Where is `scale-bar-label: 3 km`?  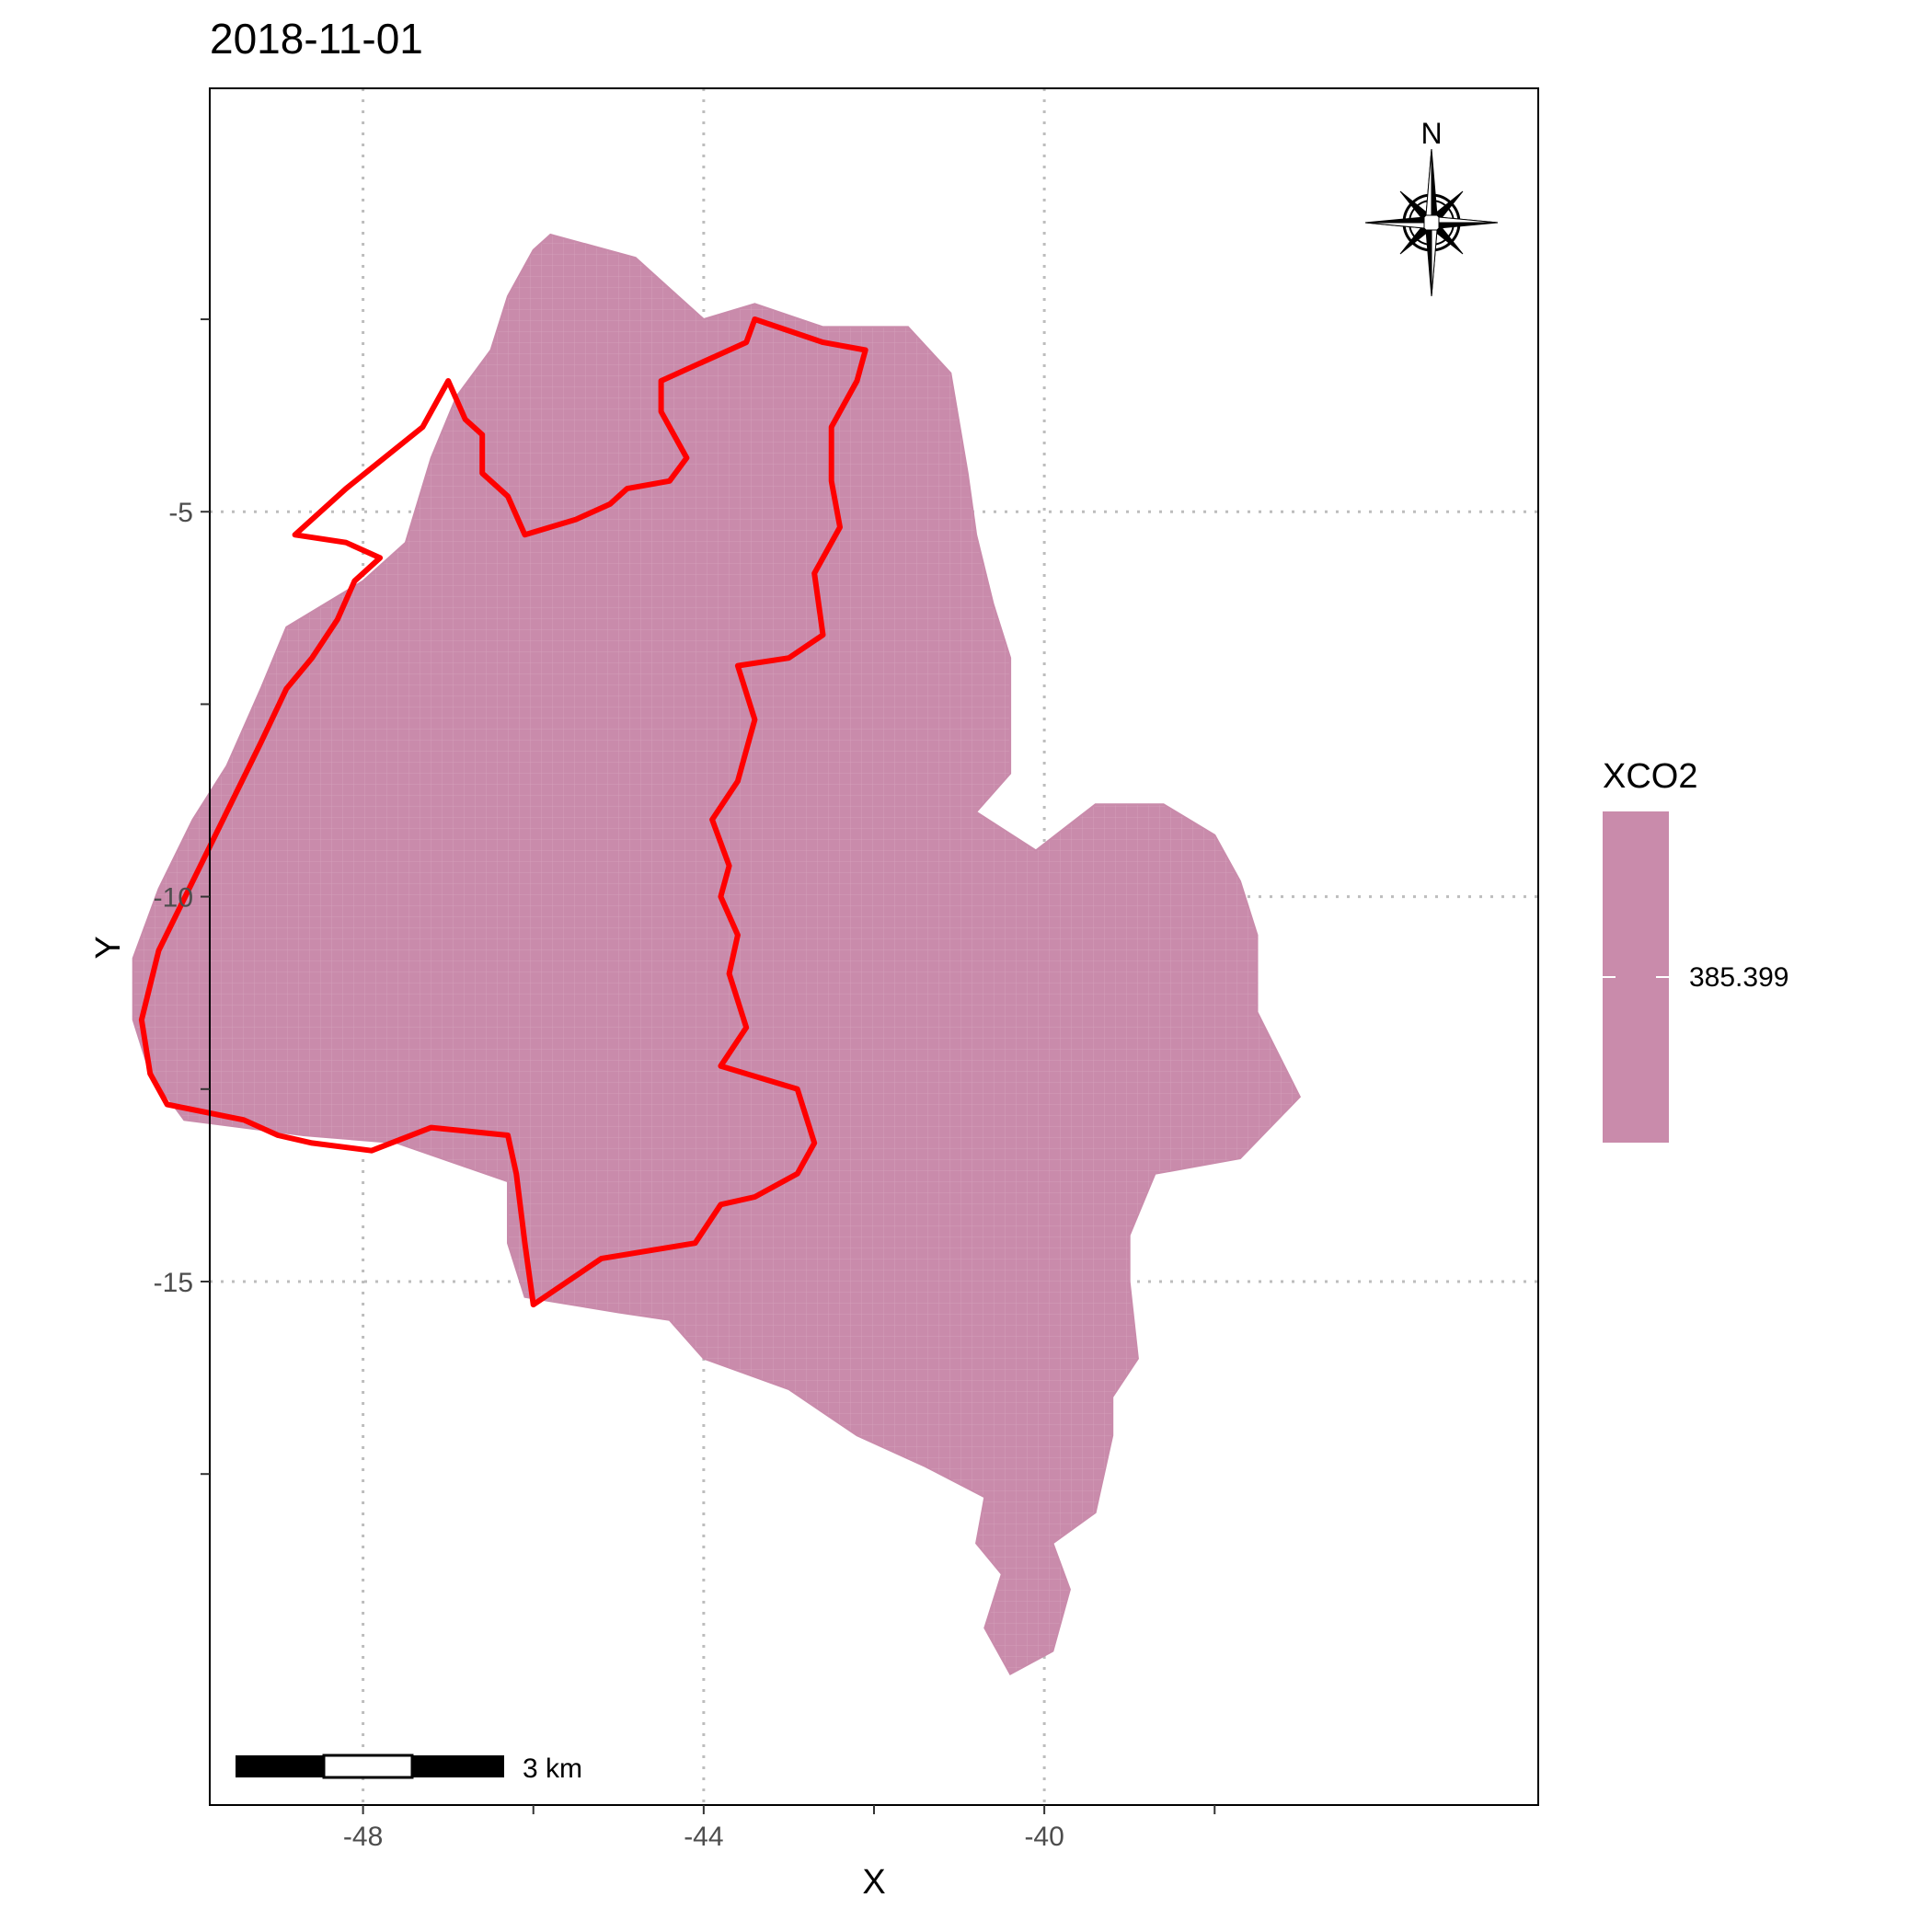
scale-bar-label: 3 km is located at coordinates (552, 1769).